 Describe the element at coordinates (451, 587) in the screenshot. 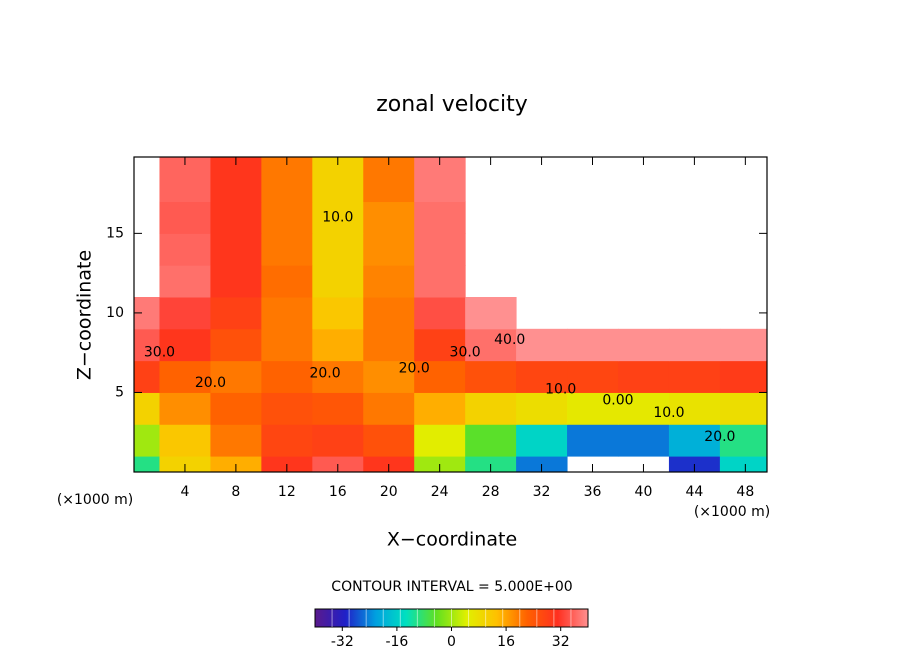

I see `colorbar-label: CONTOUR INTERVAL = 5.000E+00` at that location.